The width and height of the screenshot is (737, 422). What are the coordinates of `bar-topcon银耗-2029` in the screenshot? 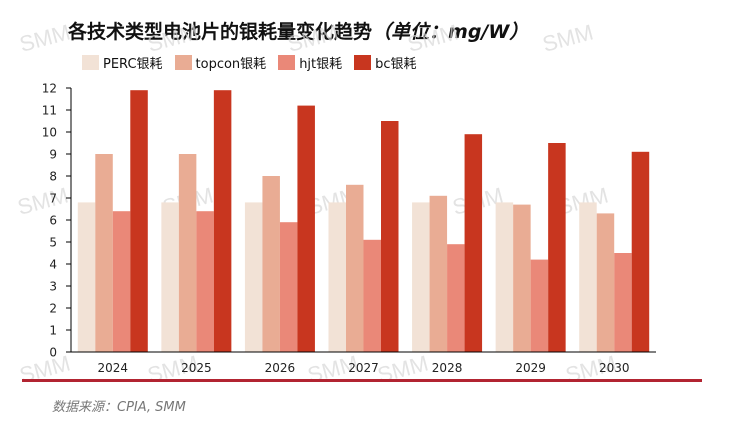 It's located at (522, 278).